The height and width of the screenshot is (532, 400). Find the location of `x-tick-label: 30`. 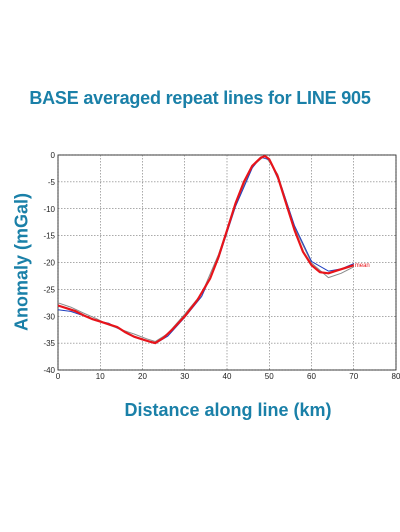

x-tick-label: 30 is located at coordinates (184, 376).